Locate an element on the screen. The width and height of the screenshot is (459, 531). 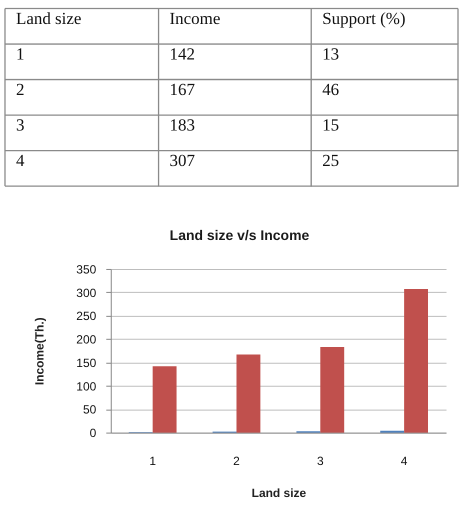
data-label: 167 is located at coordinates (182, 90).